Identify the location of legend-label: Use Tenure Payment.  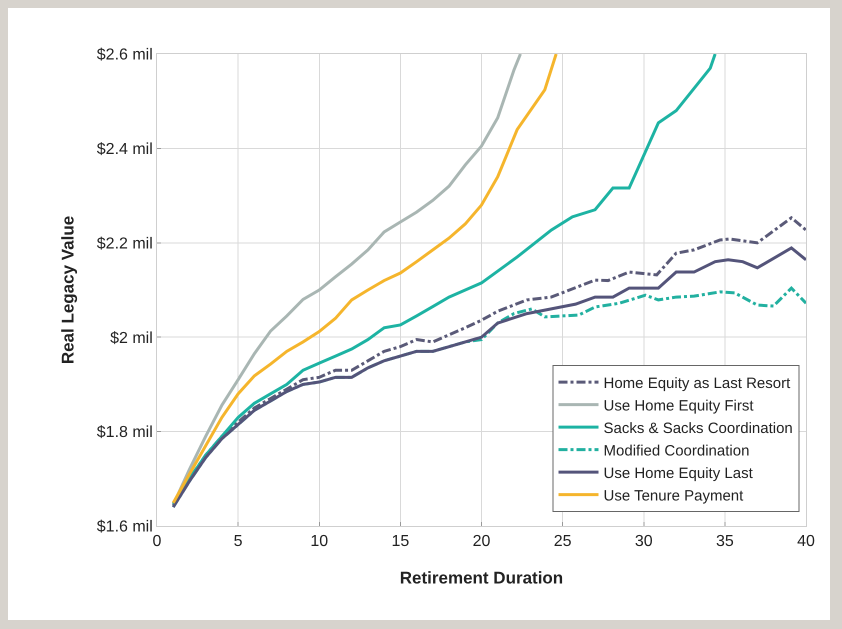
(674, 495).